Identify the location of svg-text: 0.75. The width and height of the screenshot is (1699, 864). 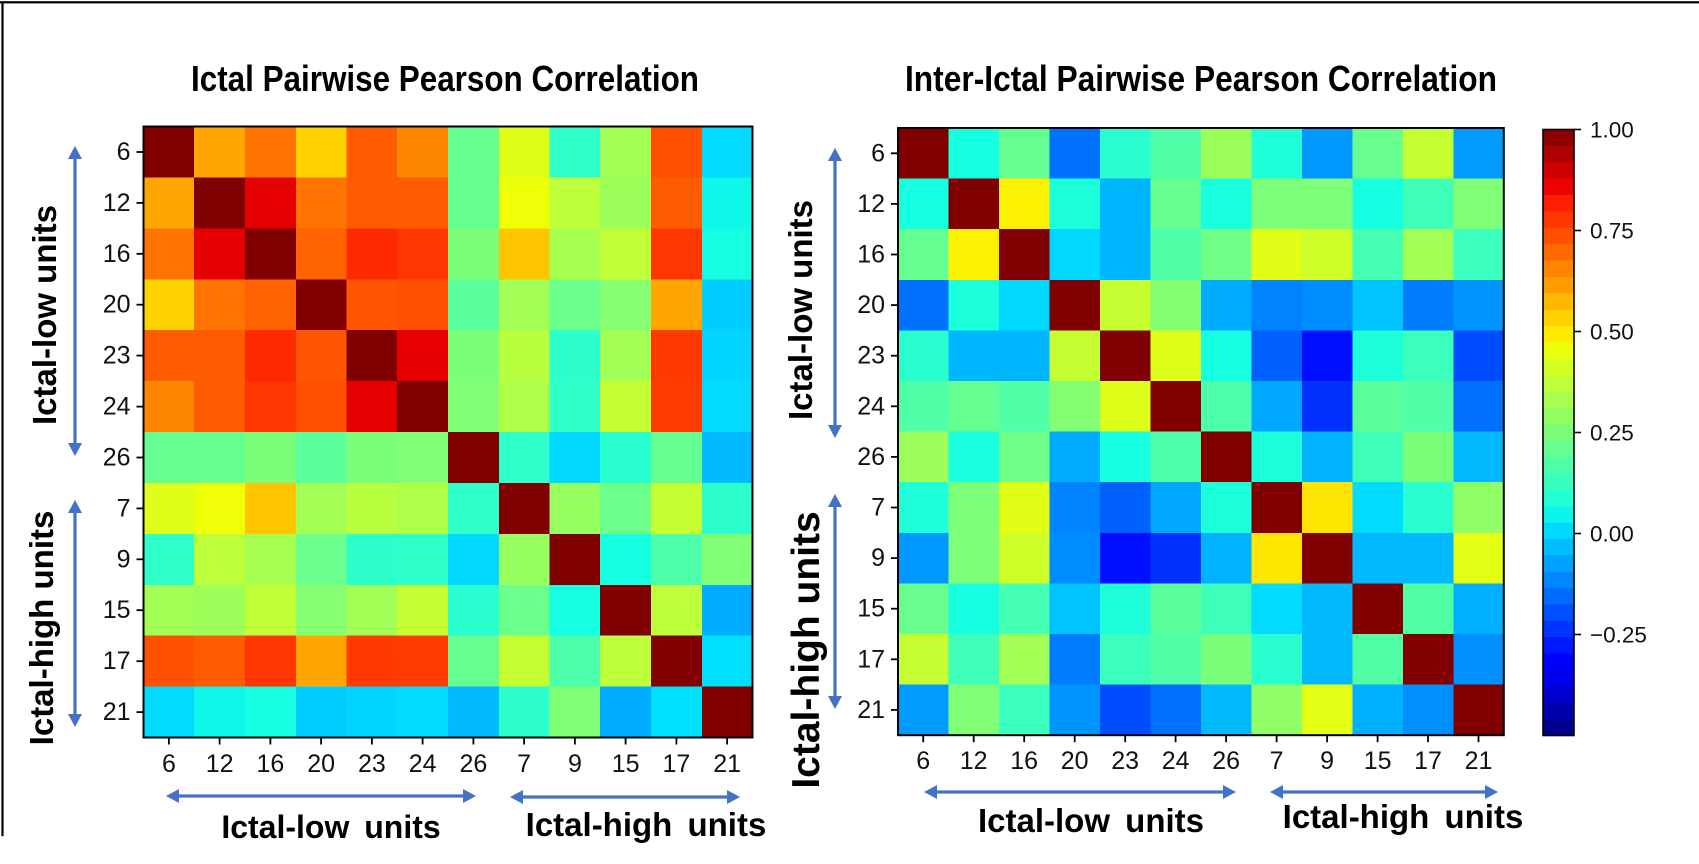
(1612, 231).